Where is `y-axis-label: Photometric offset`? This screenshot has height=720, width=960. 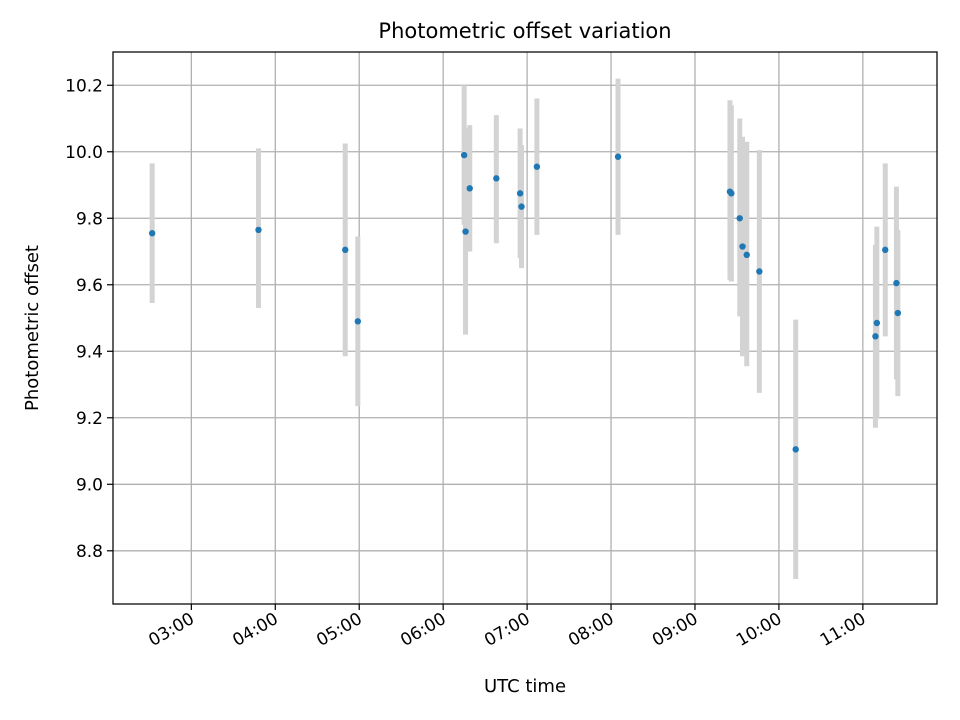
y-axis-label: Photometric offset is located at coordinates (32, 328).